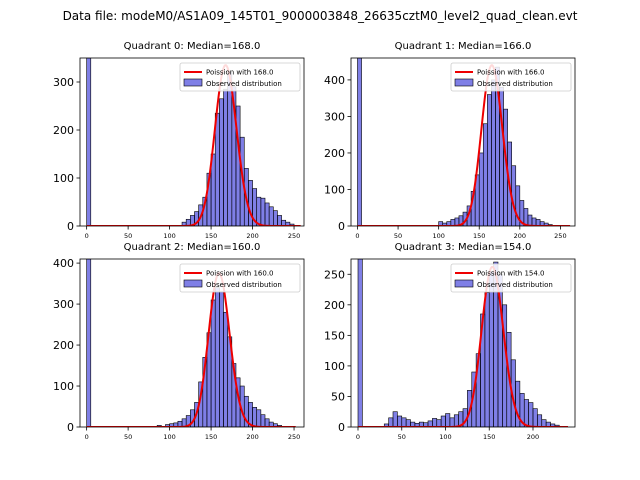  I want to click on y-tick-label: 250, so click(334, 274).